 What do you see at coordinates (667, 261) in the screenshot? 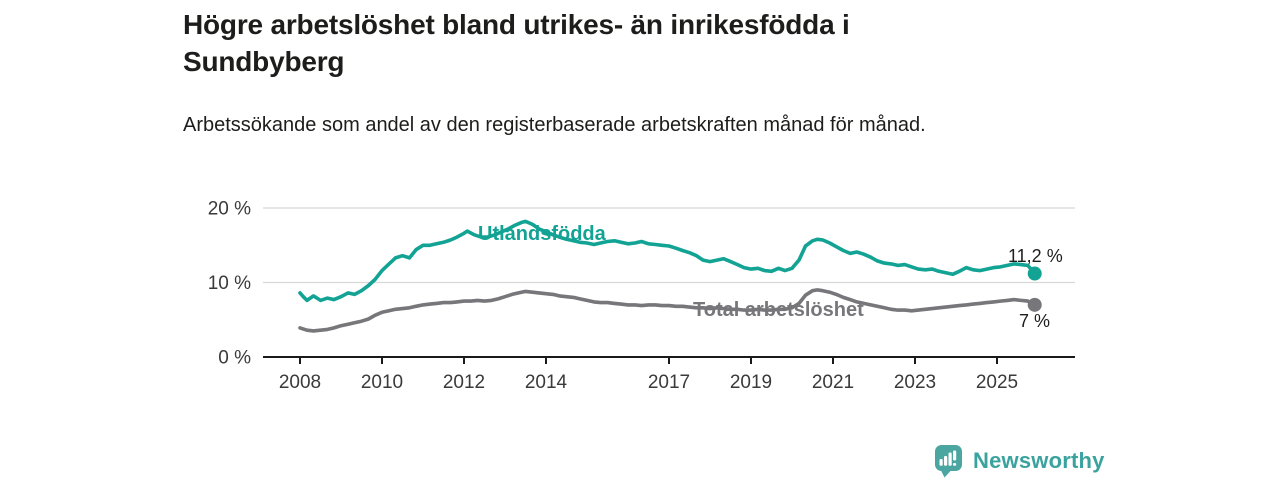
I see `series-line-utlandsfodda` at bounding box center [667, 261].